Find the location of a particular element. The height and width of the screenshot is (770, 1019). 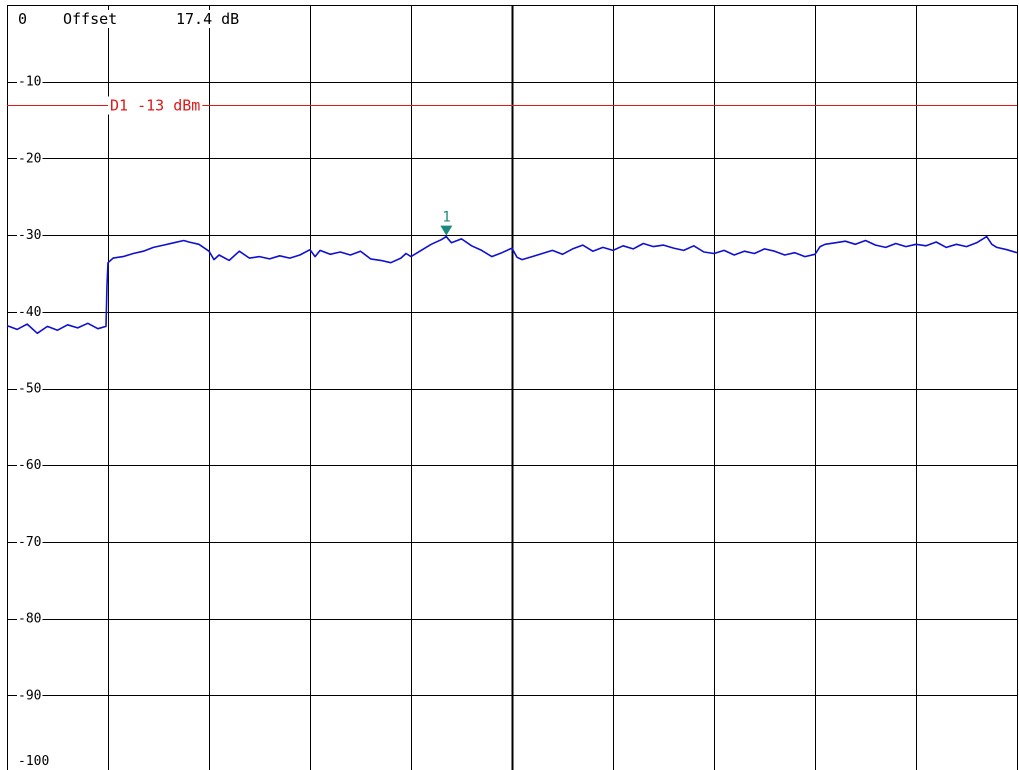

reference-label-background is located at coordinates (155, 105).